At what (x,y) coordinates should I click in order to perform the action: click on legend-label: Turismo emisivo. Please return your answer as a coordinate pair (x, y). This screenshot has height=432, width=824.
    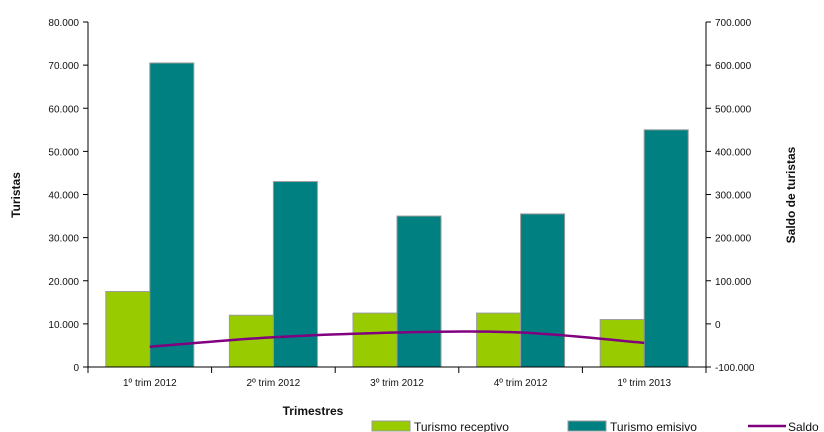
    Looking at the image, I should click on (653, 426).